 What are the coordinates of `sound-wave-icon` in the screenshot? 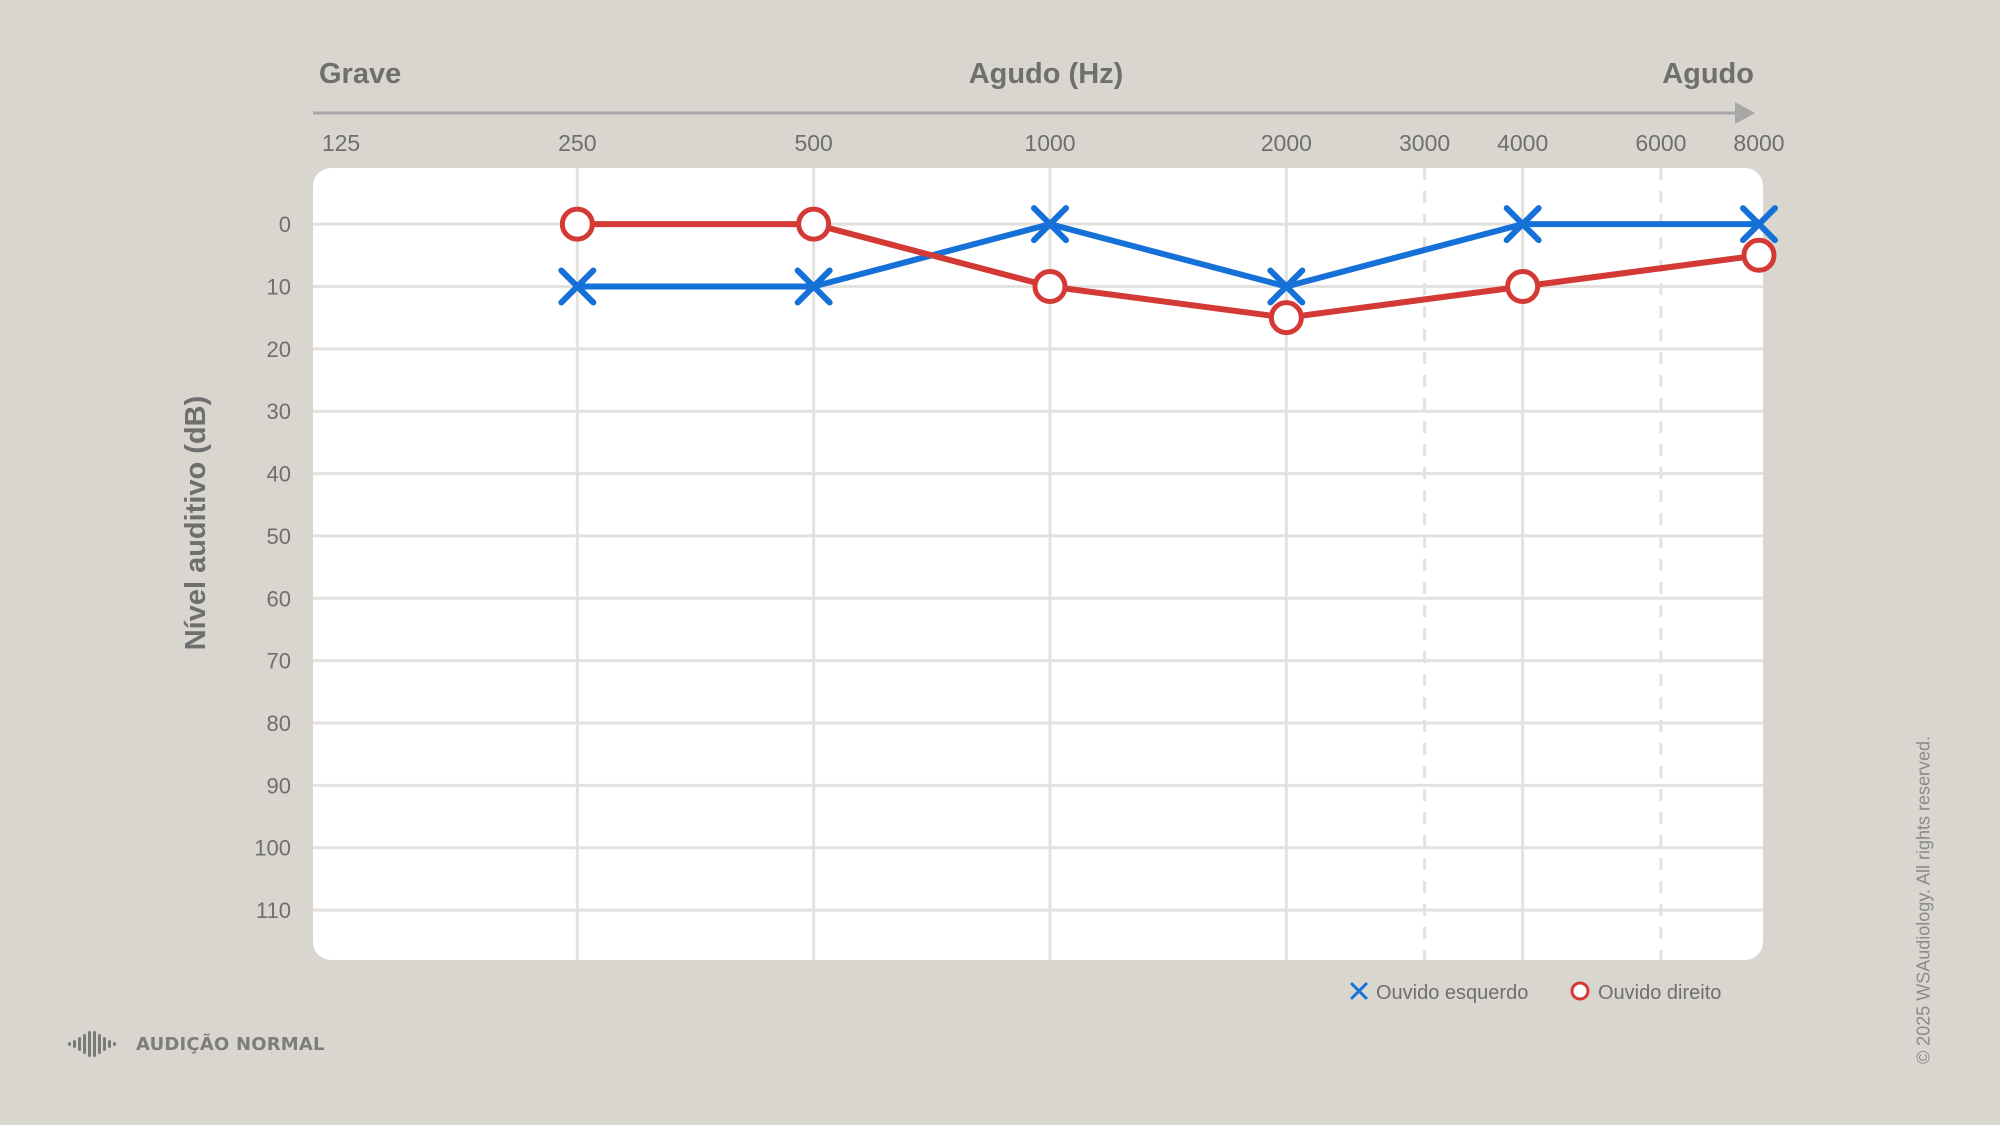 It's located at (92, 1044).